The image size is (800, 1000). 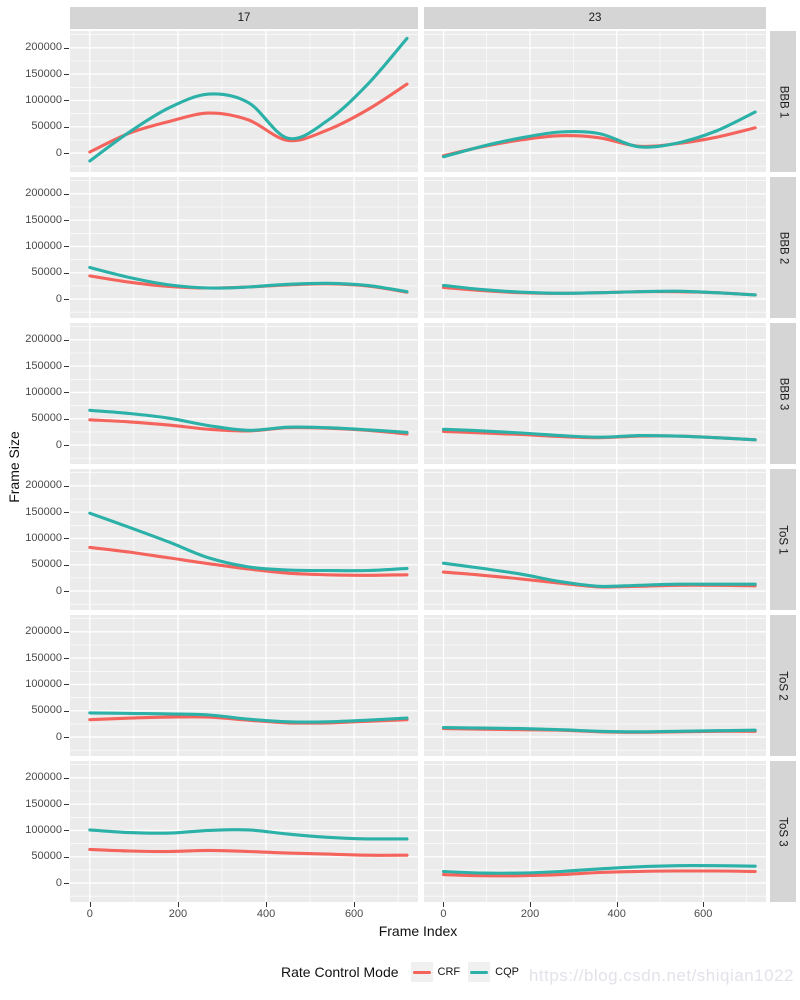 What do you see at coordinates (493, 972) in the screenshot?
I see `legend-item-cqp: CQP` at bounding box center [493, 972].